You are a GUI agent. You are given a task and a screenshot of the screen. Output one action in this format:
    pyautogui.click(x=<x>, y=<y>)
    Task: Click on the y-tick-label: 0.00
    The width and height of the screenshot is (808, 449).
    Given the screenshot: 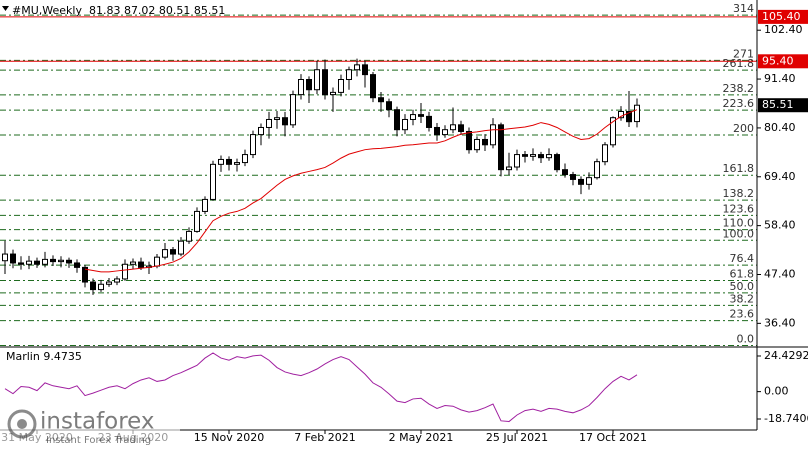 What is the action you would take?
    pyautogui.click(x=776, y=391)
    